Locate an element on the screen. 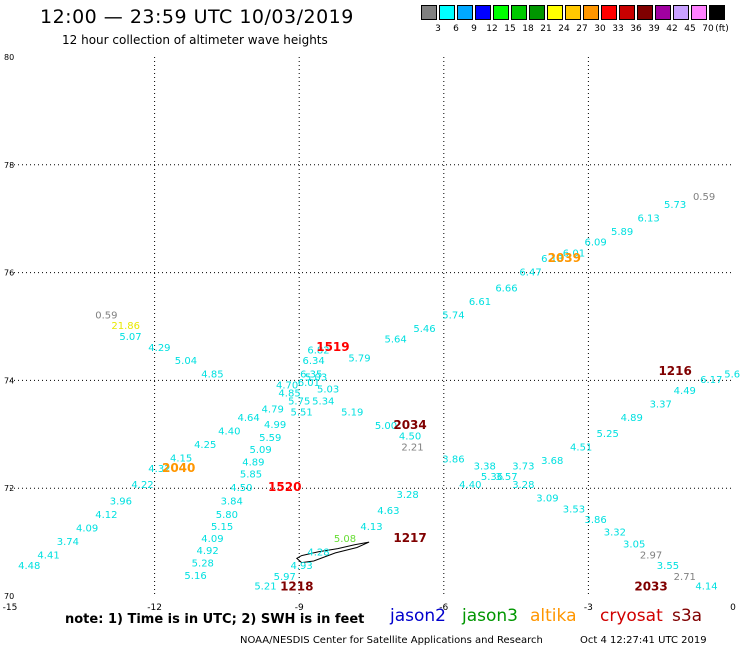 The height and width of the screenshot is (650, 740). wave-height-label: 5.59 is located at coordinates (270, 438).